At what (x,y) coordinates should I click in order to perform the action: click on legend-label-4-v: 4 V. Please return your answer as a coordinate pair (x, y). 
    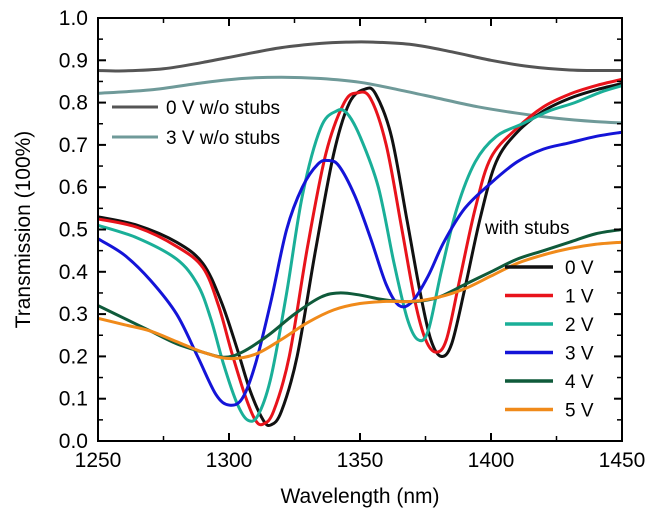
    Looking at the image, I should click on (579, 382).